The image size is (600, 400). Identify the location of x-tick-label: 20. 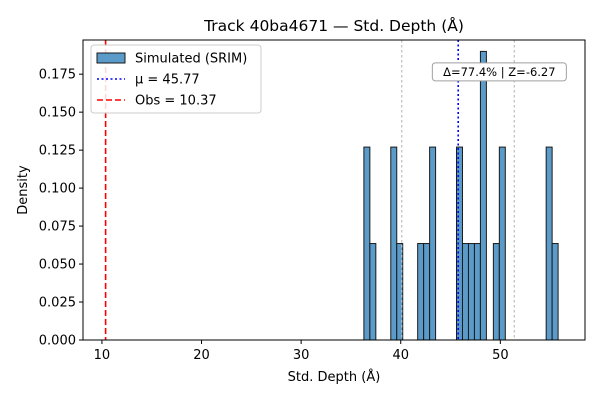
(201, 355).